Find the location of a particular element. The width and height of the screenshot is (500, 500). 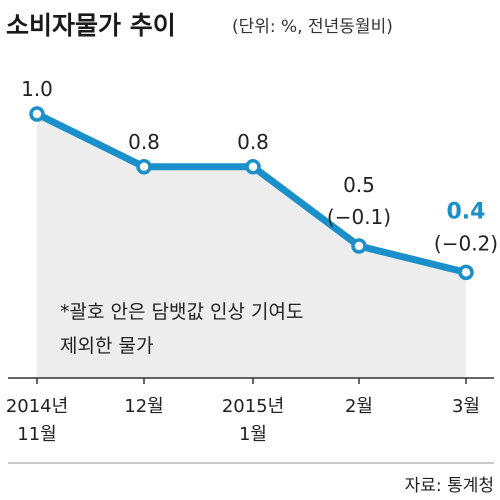

sub-label: (−0.1) is located at coordinates (359, 217).